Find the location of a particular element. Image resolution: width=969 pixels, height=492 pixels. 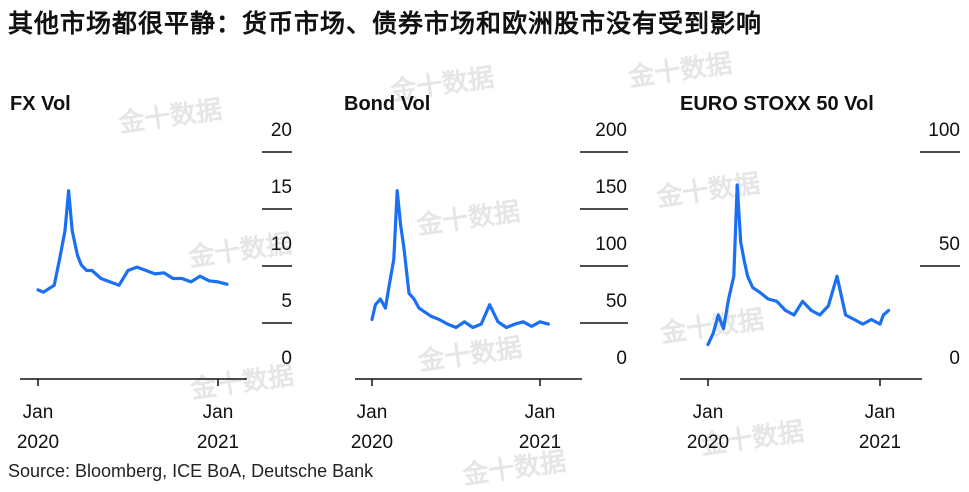

y-tick-label: 150 is located at coordinates (611, 187).